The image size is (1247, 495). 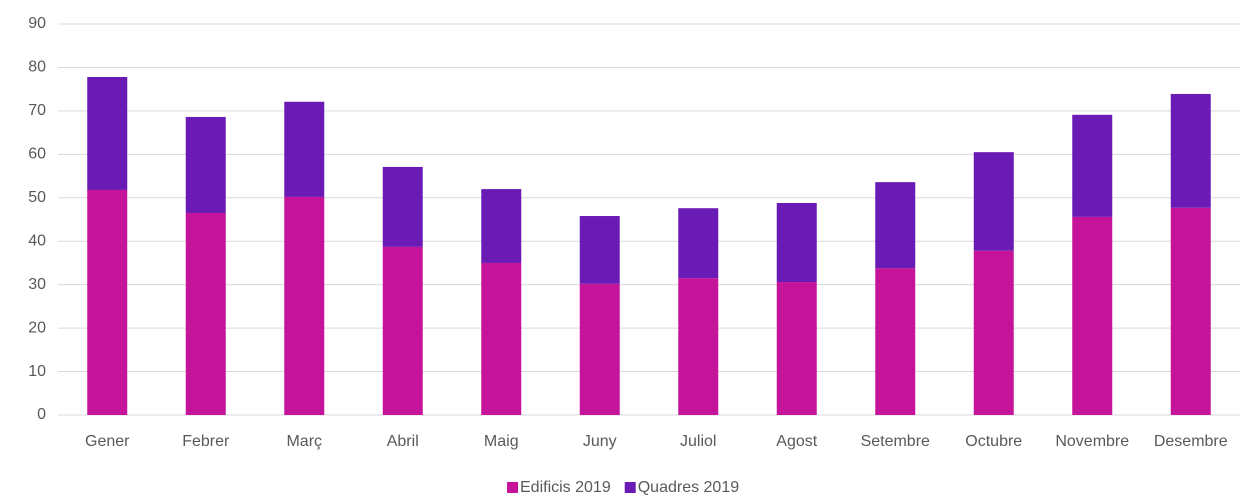 I want to click on y-tick-label: 90, so click(x=37, y=23).